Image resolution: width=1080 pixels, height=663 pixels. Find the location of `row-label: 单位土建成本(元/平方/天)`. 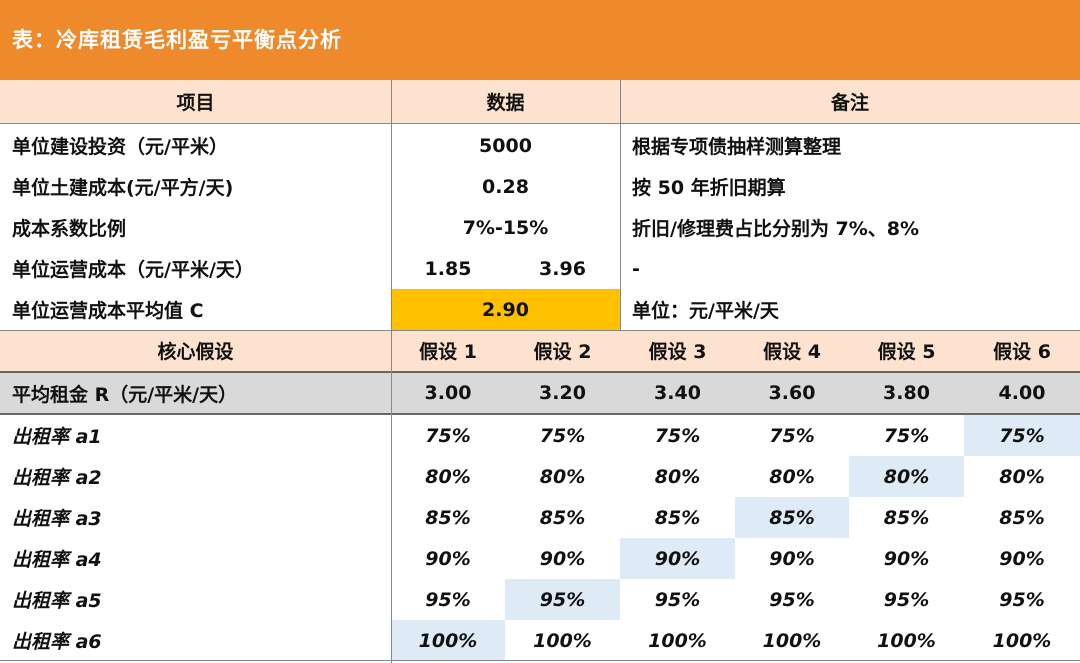

row-label: 单位土建成本(元/平方/天) is located at coordinates (123, 188).